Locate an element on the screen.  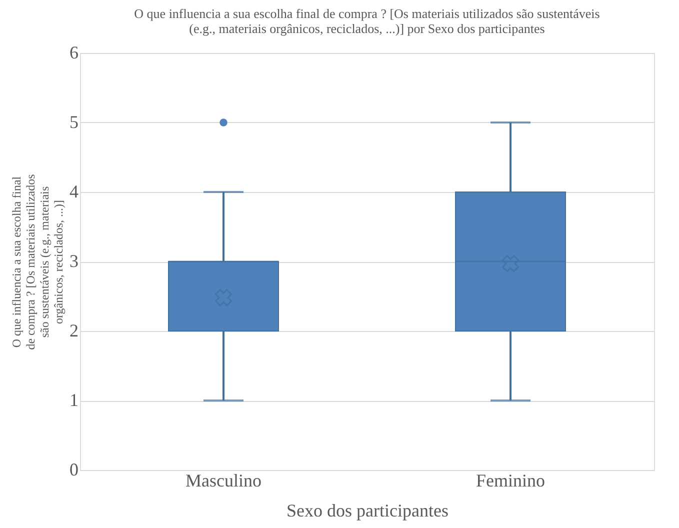
x-tick-label: Masculino is located at coordinates (224, 480).